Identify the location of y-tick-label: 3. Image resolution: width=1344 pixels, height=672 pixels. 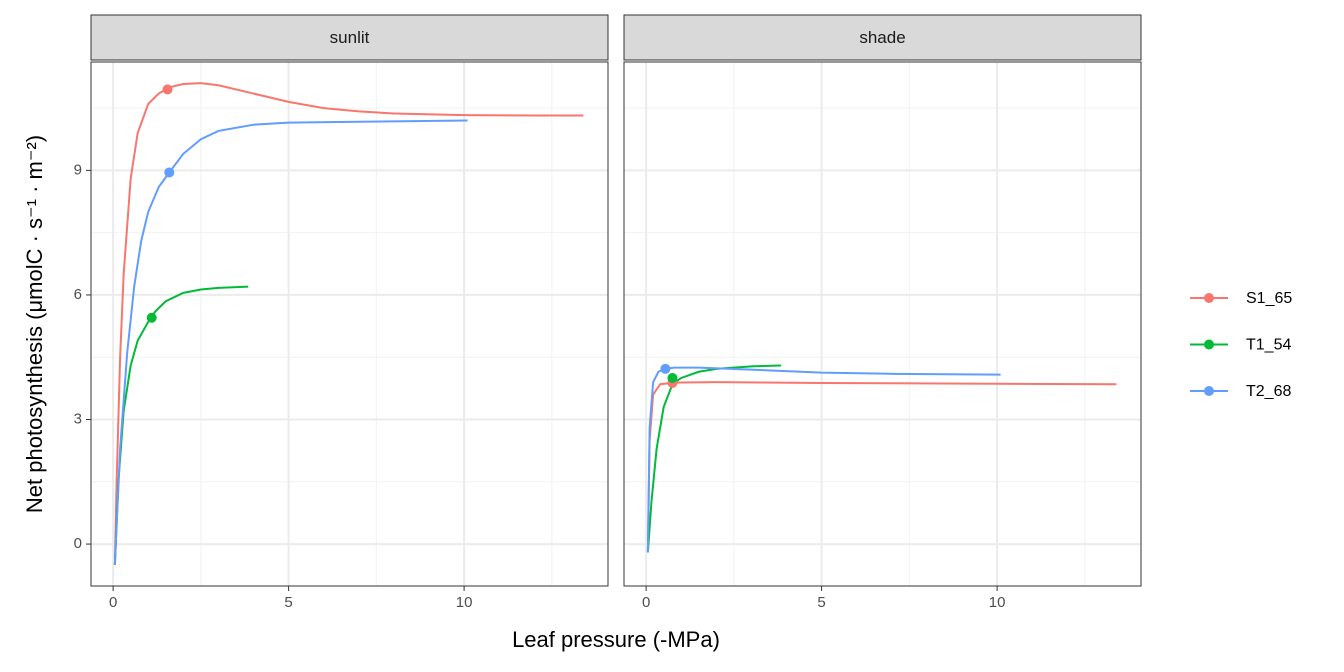
(78, 418).